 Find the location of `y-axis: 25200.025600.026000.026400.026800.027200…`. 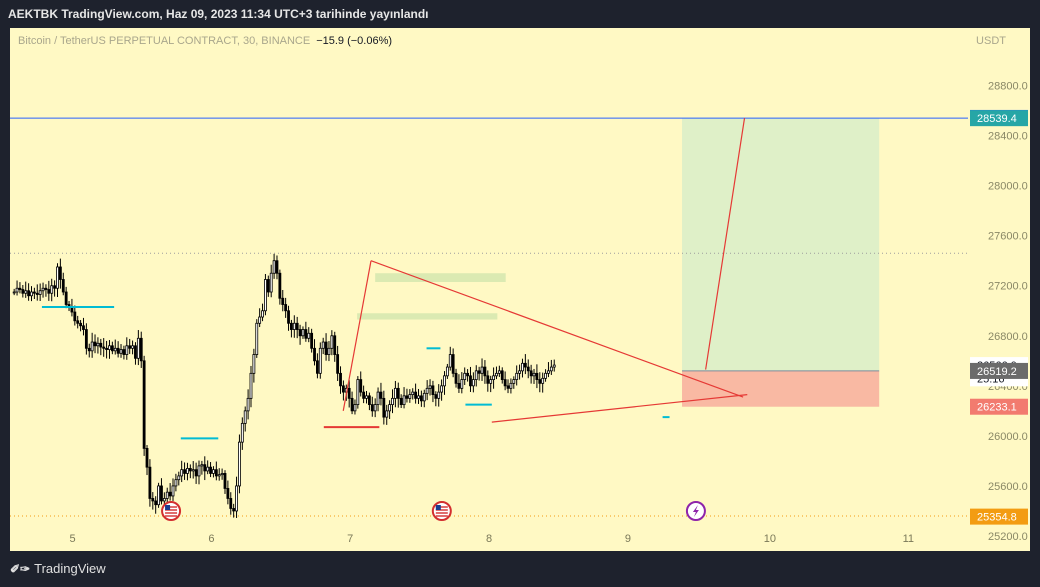

y-axis: 25200.025600.026000.026400.026800.027200… is located at coordinates (999, 312).